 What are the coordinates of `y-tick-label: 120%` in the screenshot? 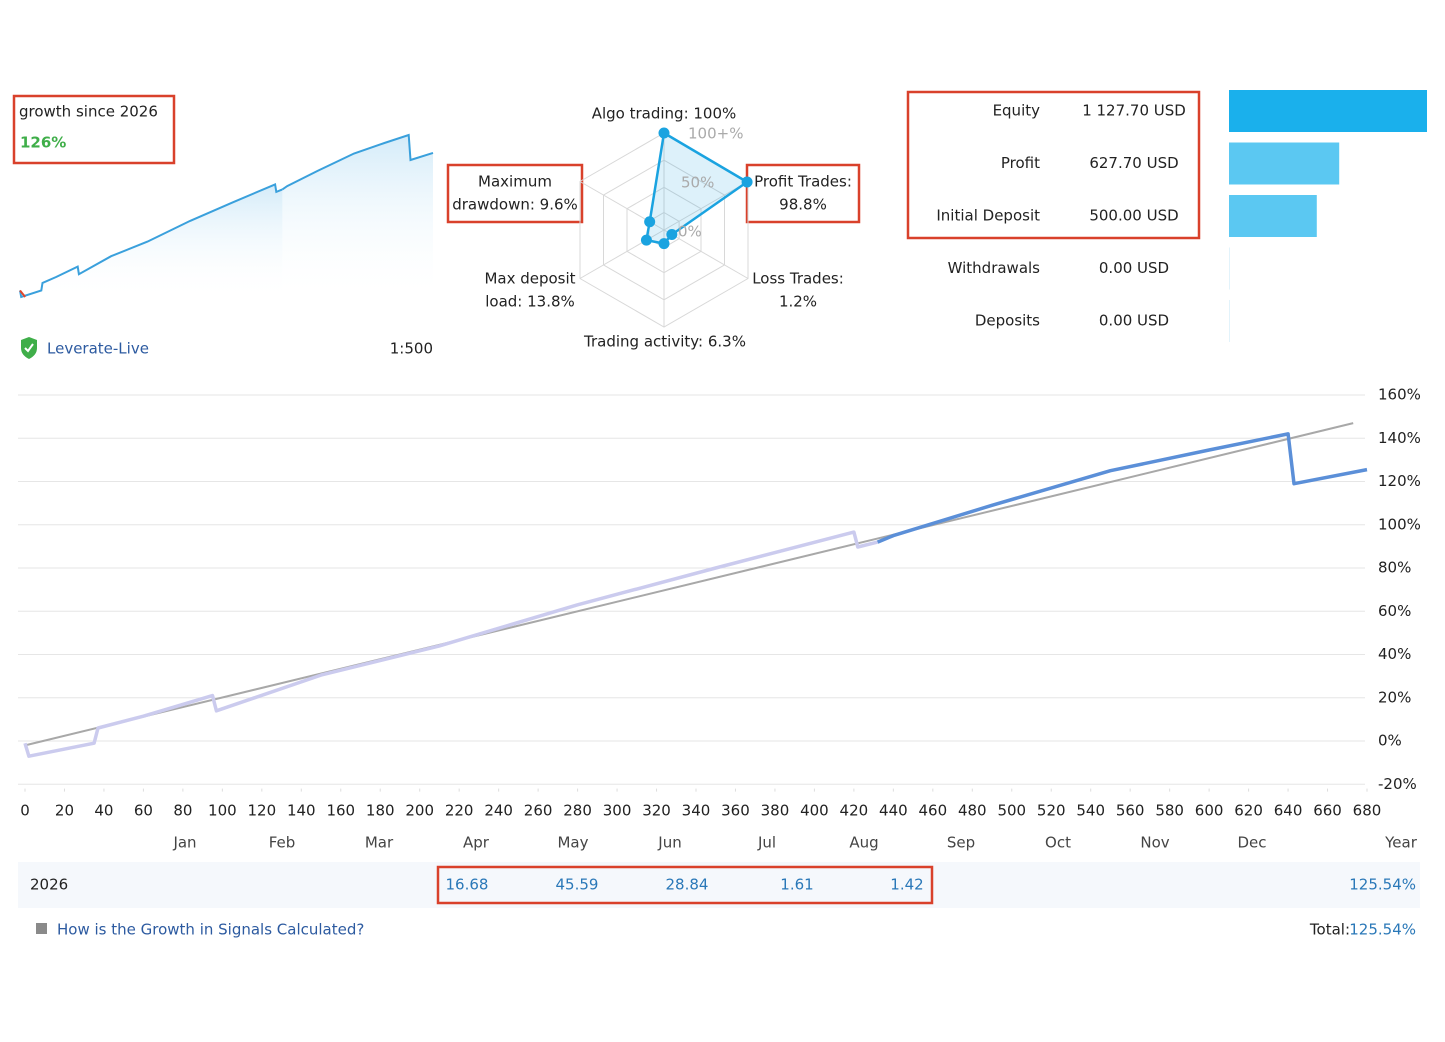 It's located at (1399, 481).